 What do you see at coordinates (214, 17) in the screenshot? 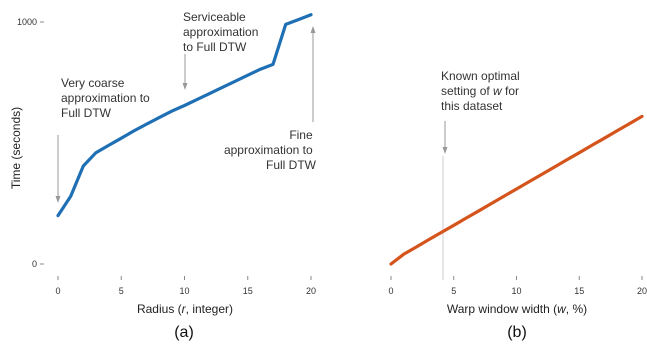
I see `annotation-serviceable-line-1: Serviceable` at bounding box center [214, 17].